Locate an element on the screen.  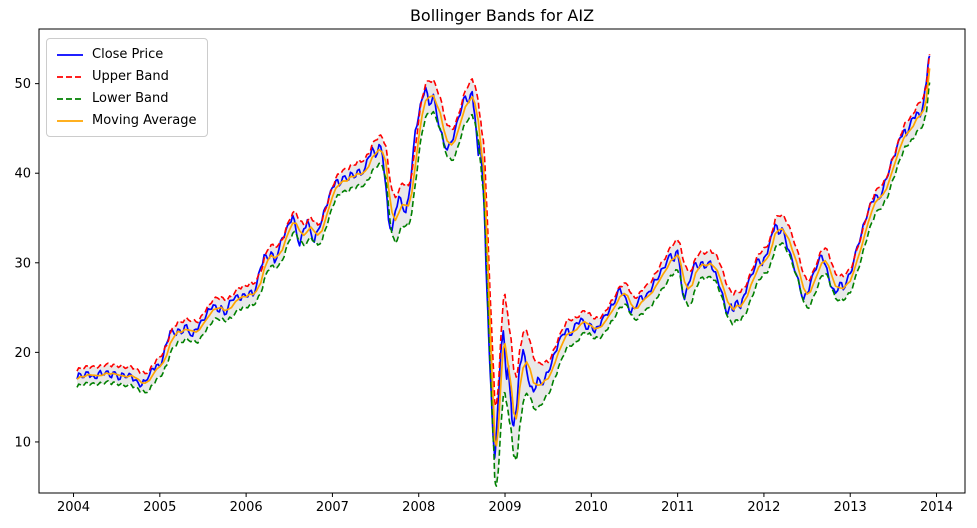
legend-label-moving-average: Moving Average is located at coordinates (144, 120).